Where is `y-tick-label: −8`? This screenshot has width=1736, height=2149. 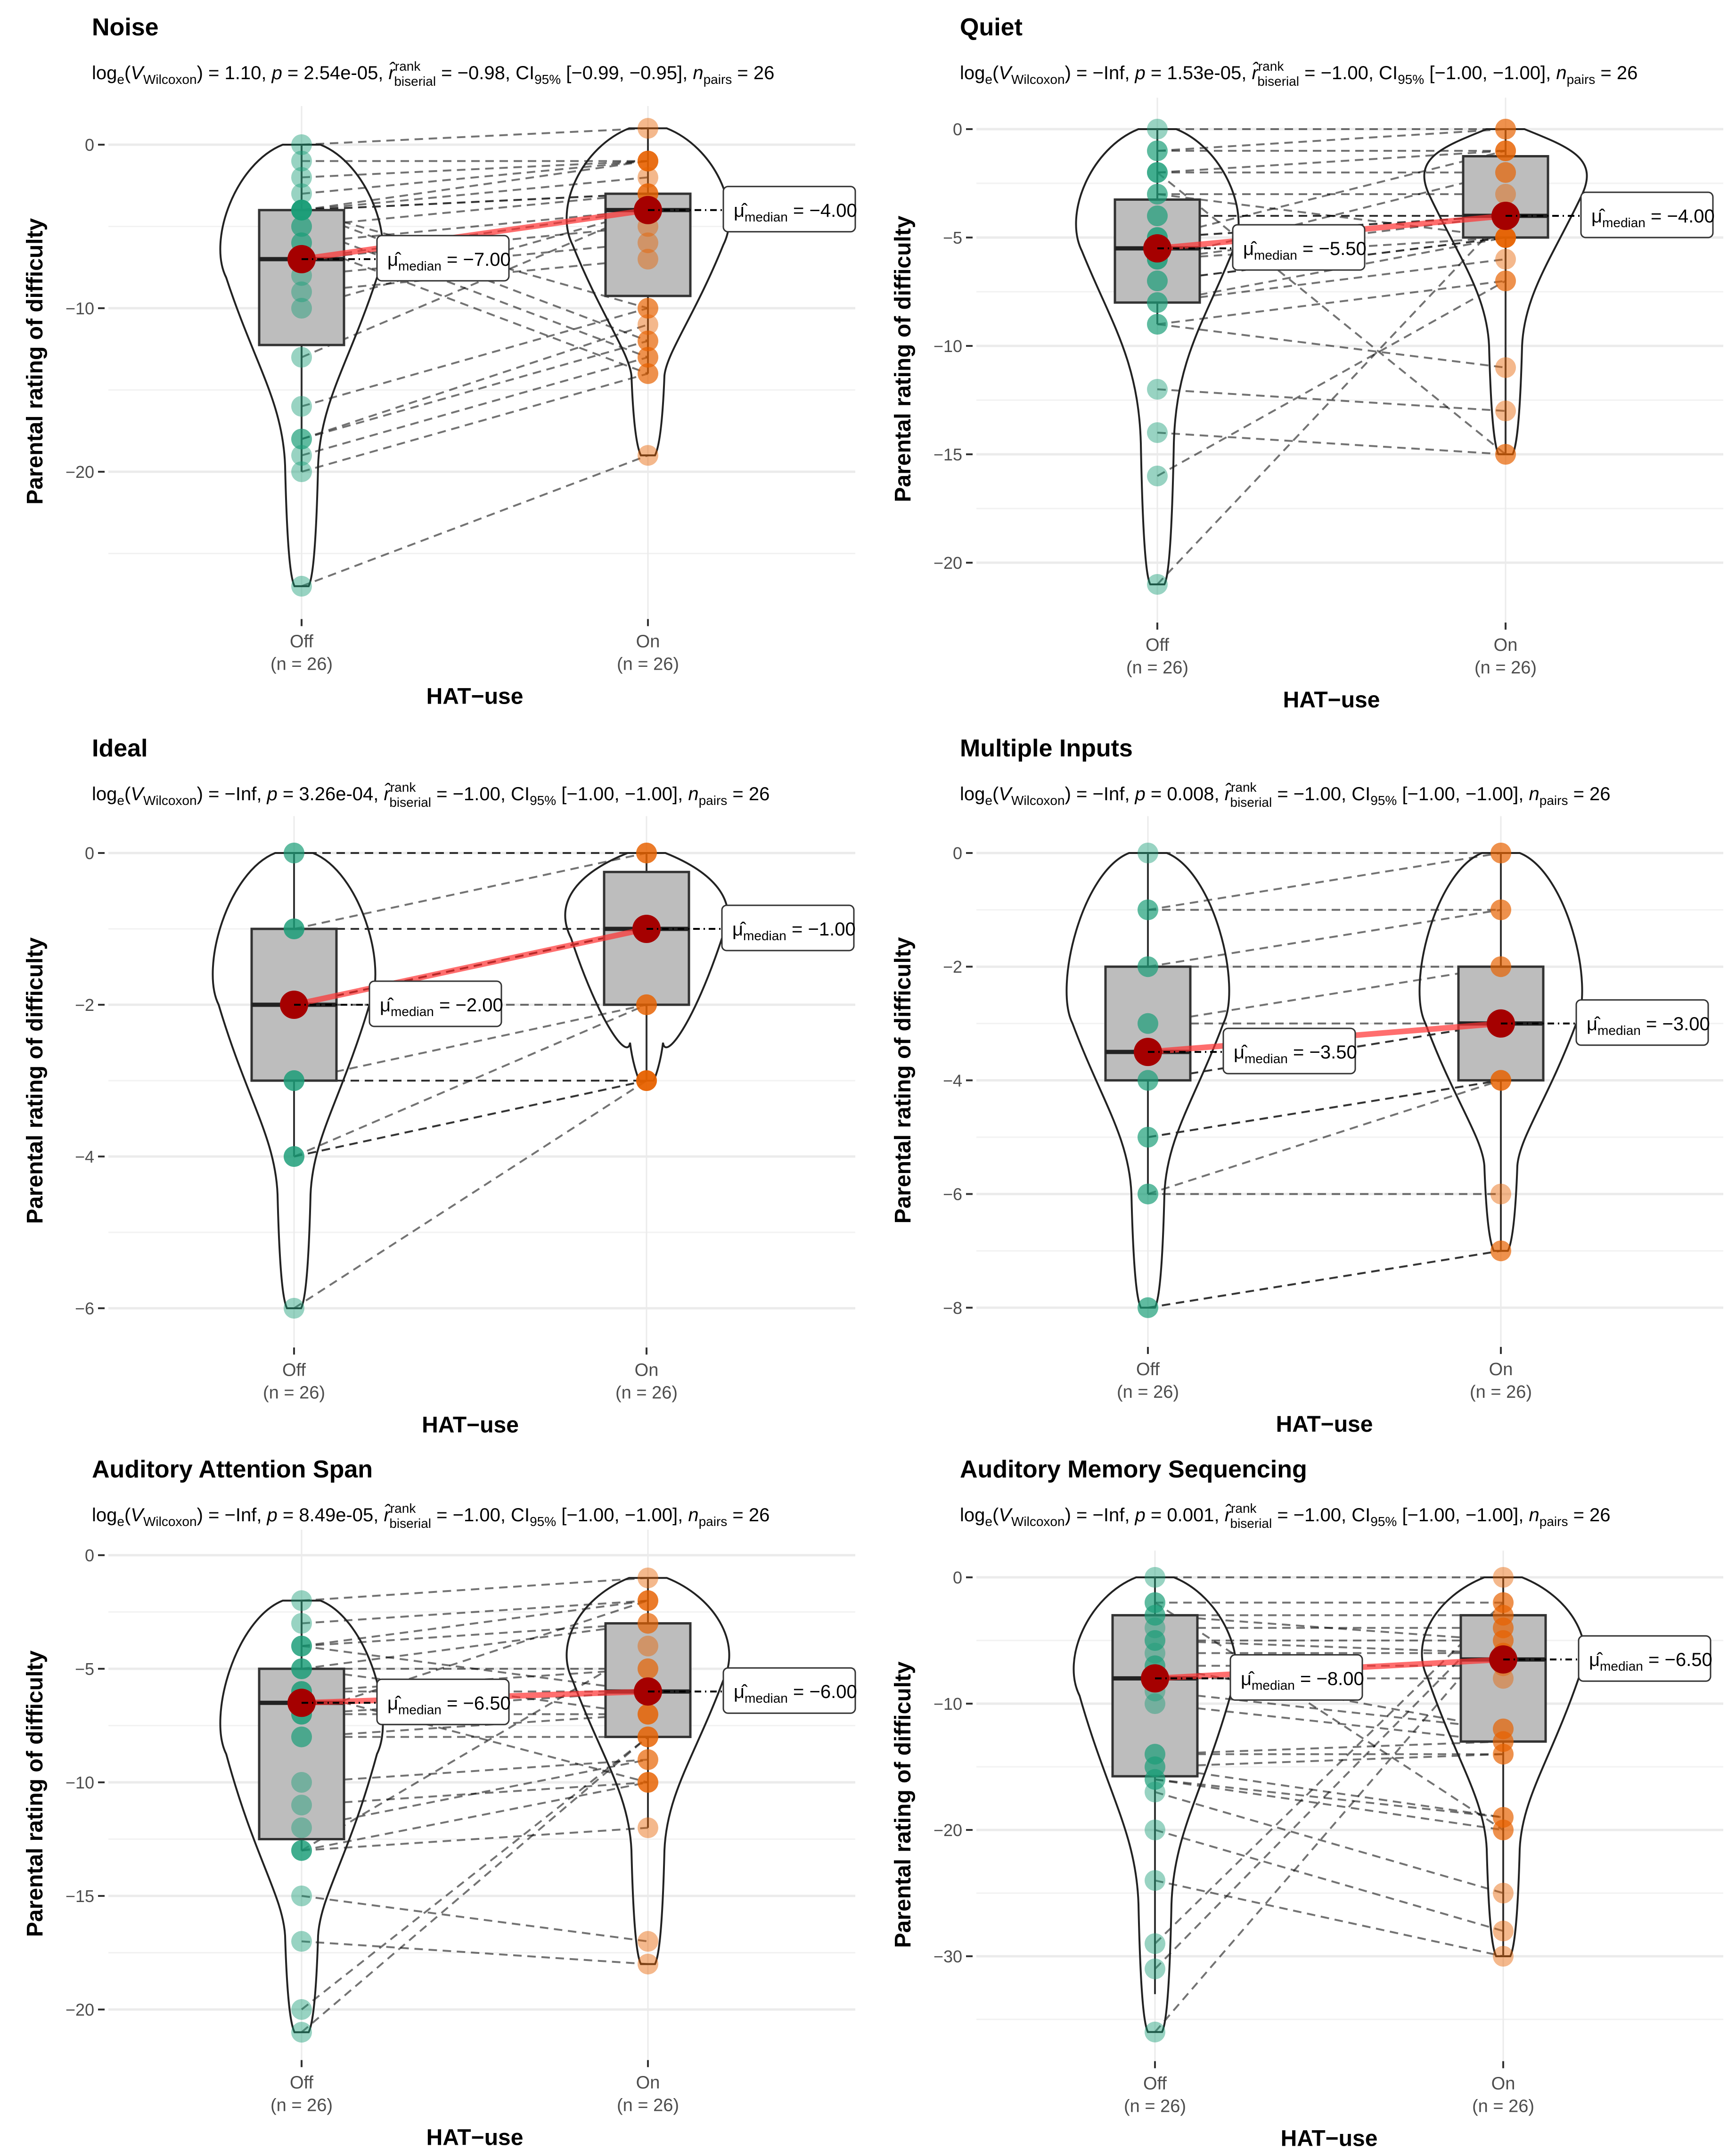 y-tick-label: −8 is located at coordinates (952, 1308).